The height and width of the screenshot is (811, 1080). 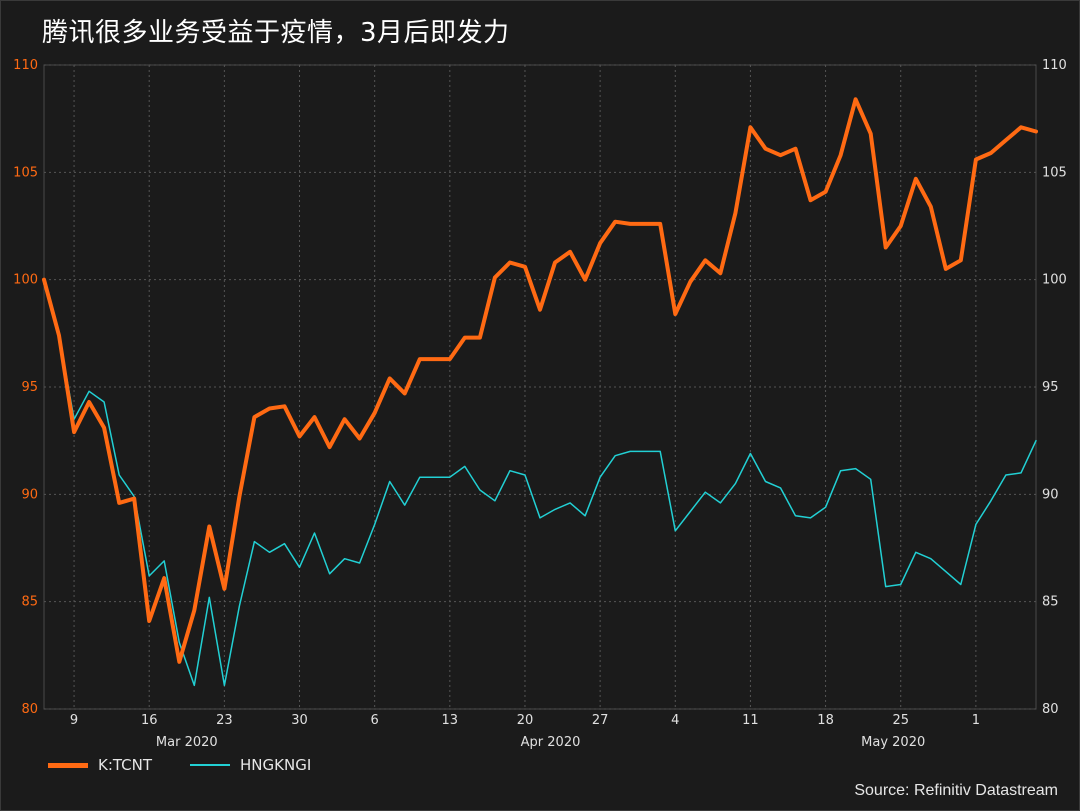 I want to click on x-tick-label: 13, so click(x=450, y=720).